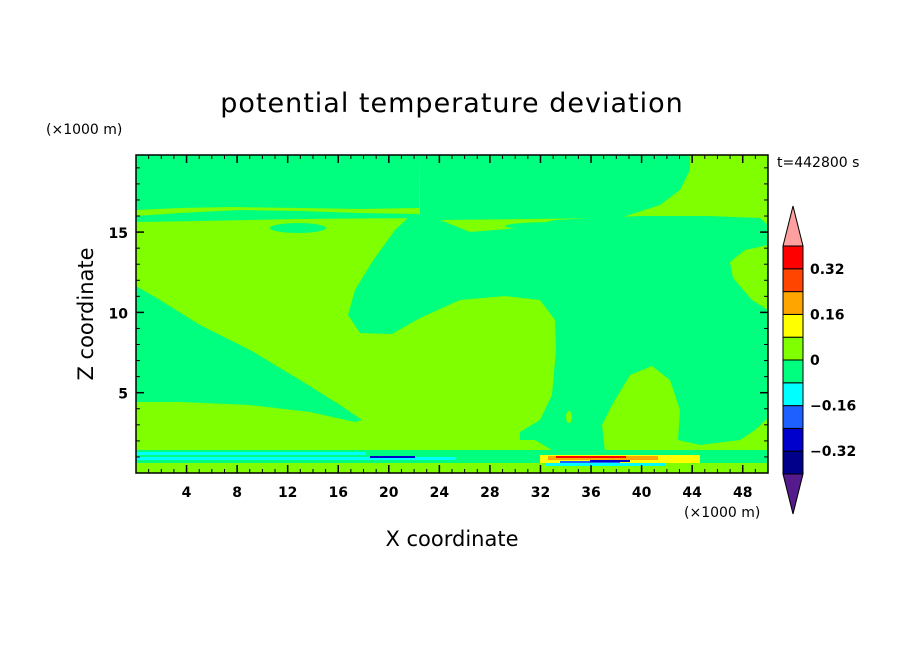  Describe the element at coordinates (298, 228) in the screenshot. I see `negative-blob-top-left` at that location.